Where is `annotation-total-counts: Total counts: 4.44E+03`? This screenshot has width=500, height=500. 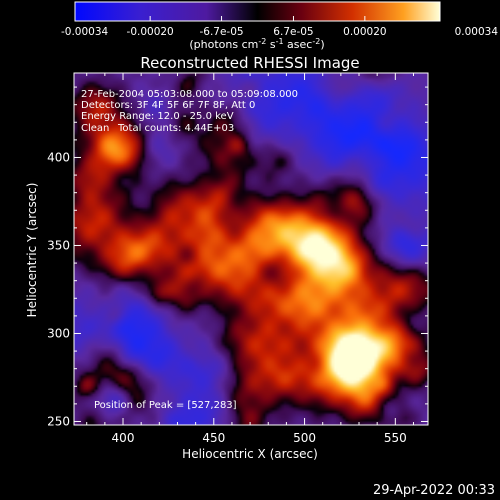 annotation-total-counts: Total counts: 4.44E+03 is located at coordinates (175, 128).